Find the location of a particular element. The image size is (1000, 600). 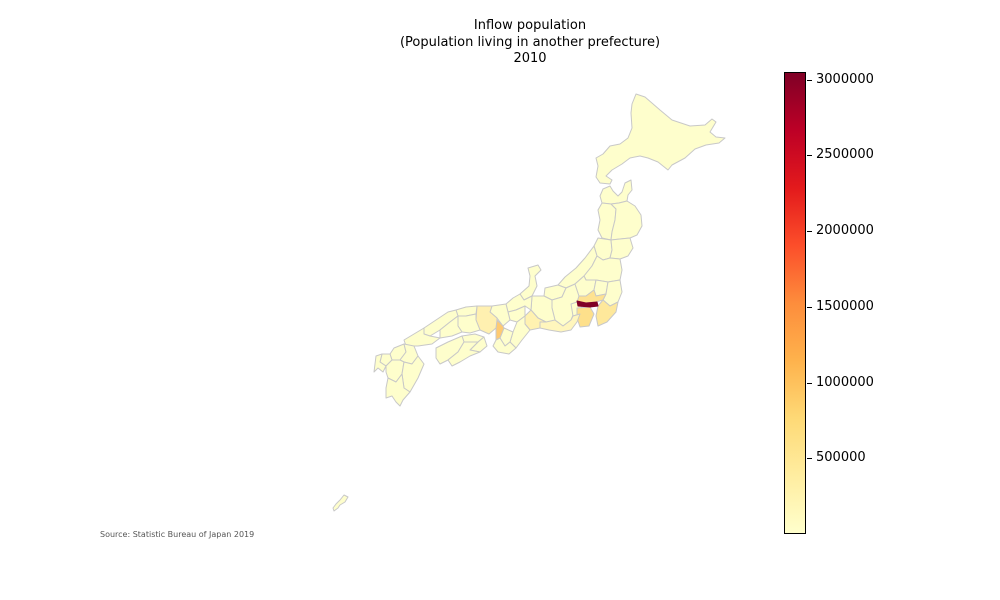

prefecture-ishikawa is located at coordinates (530, 282).